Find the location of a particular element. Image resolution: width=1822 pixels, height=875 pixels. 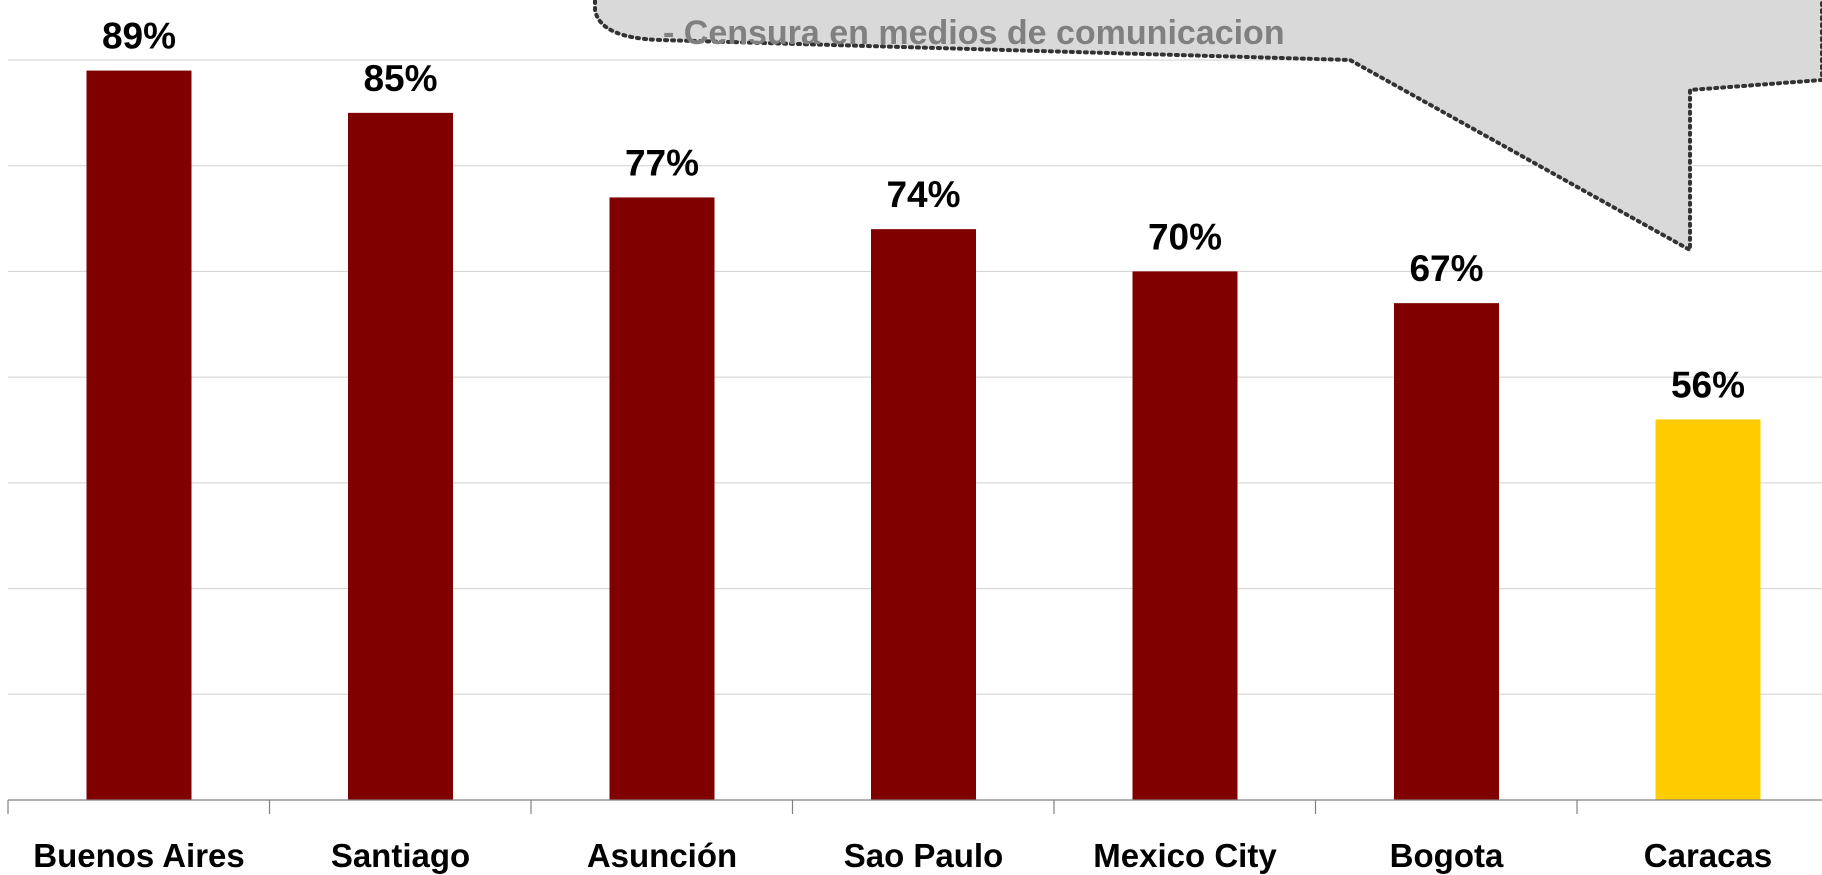

data-label: 56% is located at coordinates (1708, 384).